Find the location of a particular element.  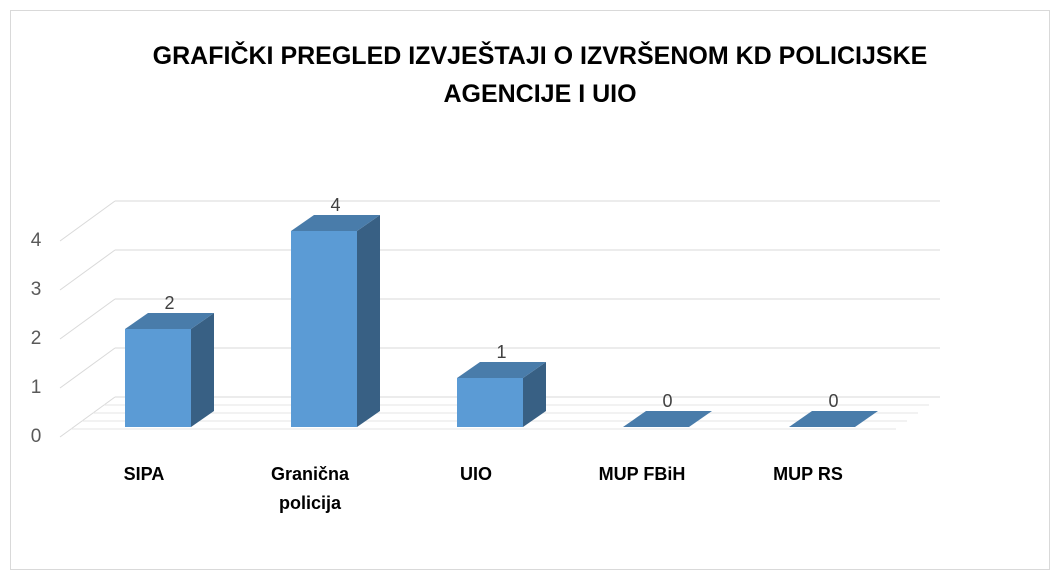

x-tick-label: Granična policija is located at coordinates (310, 488).